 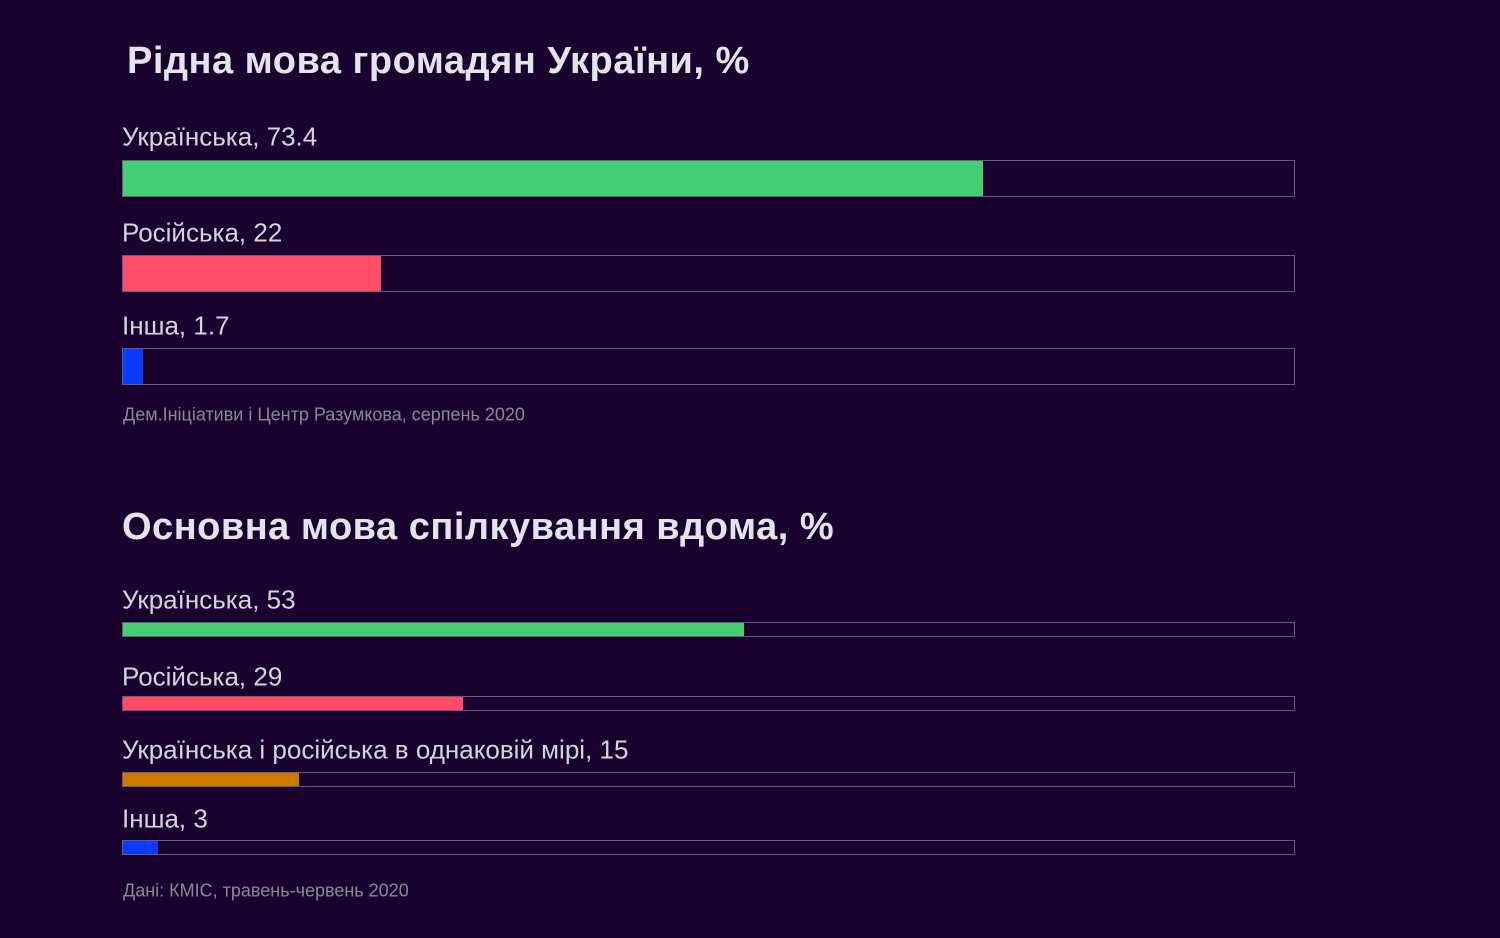 I want to click on value-label: 29, so click(x=268, y=676).